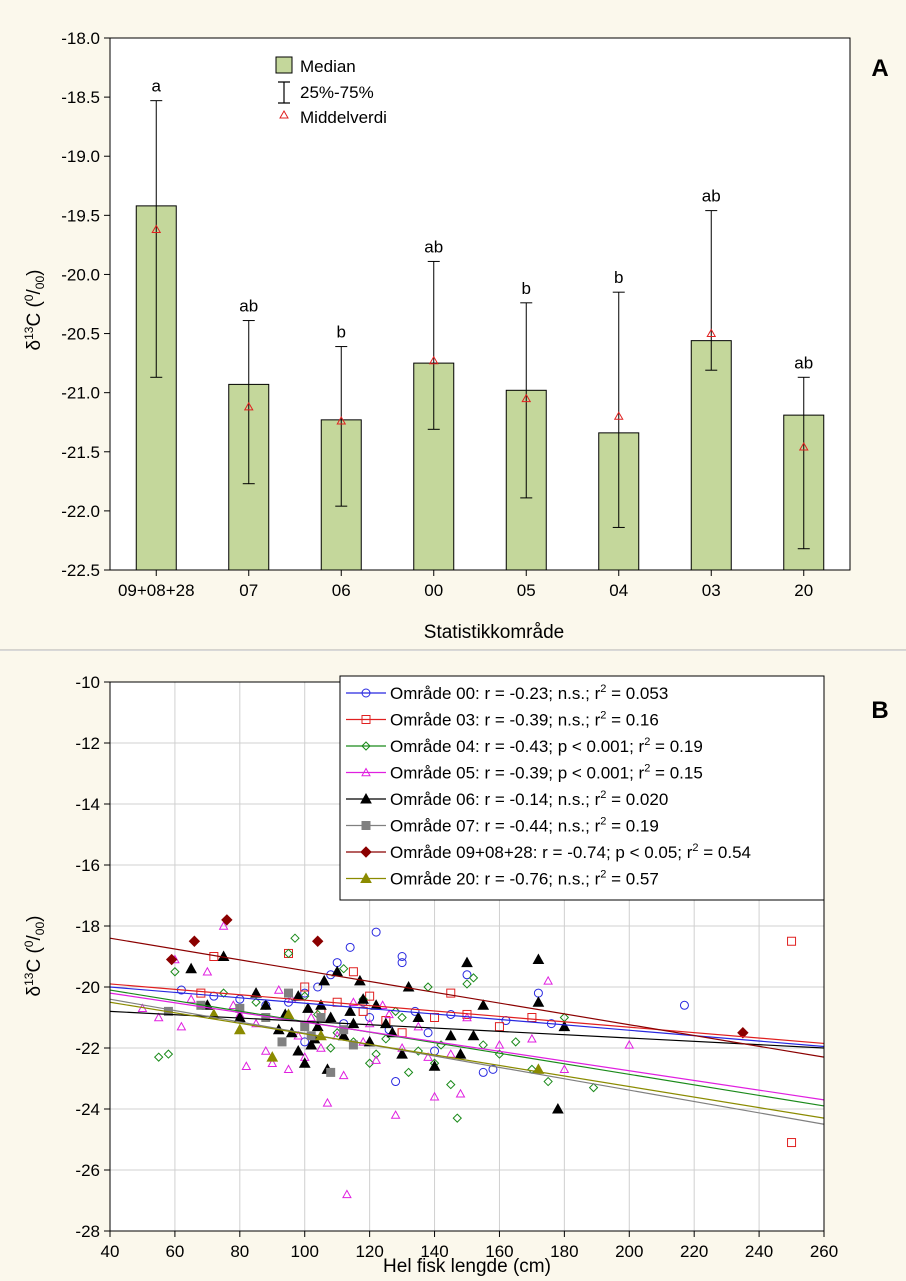 The image size is (906, 1281). What do you see at coordinates (341, 332) in the screenshot?
I see `significance-letter: b` at bounding box center [341, 332].